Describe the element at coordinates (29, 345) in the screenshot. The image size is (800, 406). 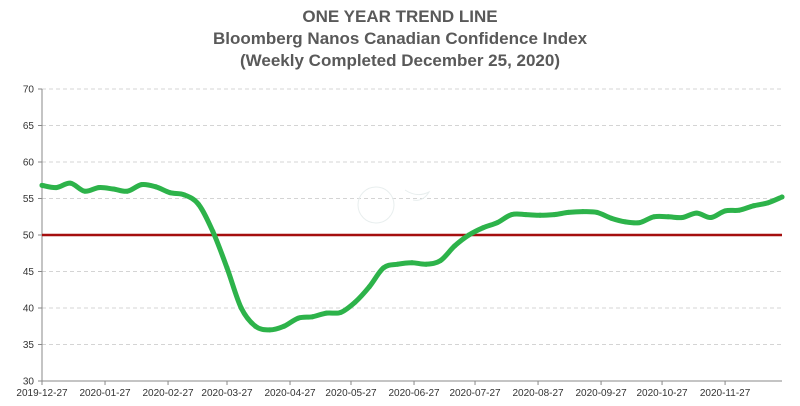
I see `y-tick-label: 35` at that location.